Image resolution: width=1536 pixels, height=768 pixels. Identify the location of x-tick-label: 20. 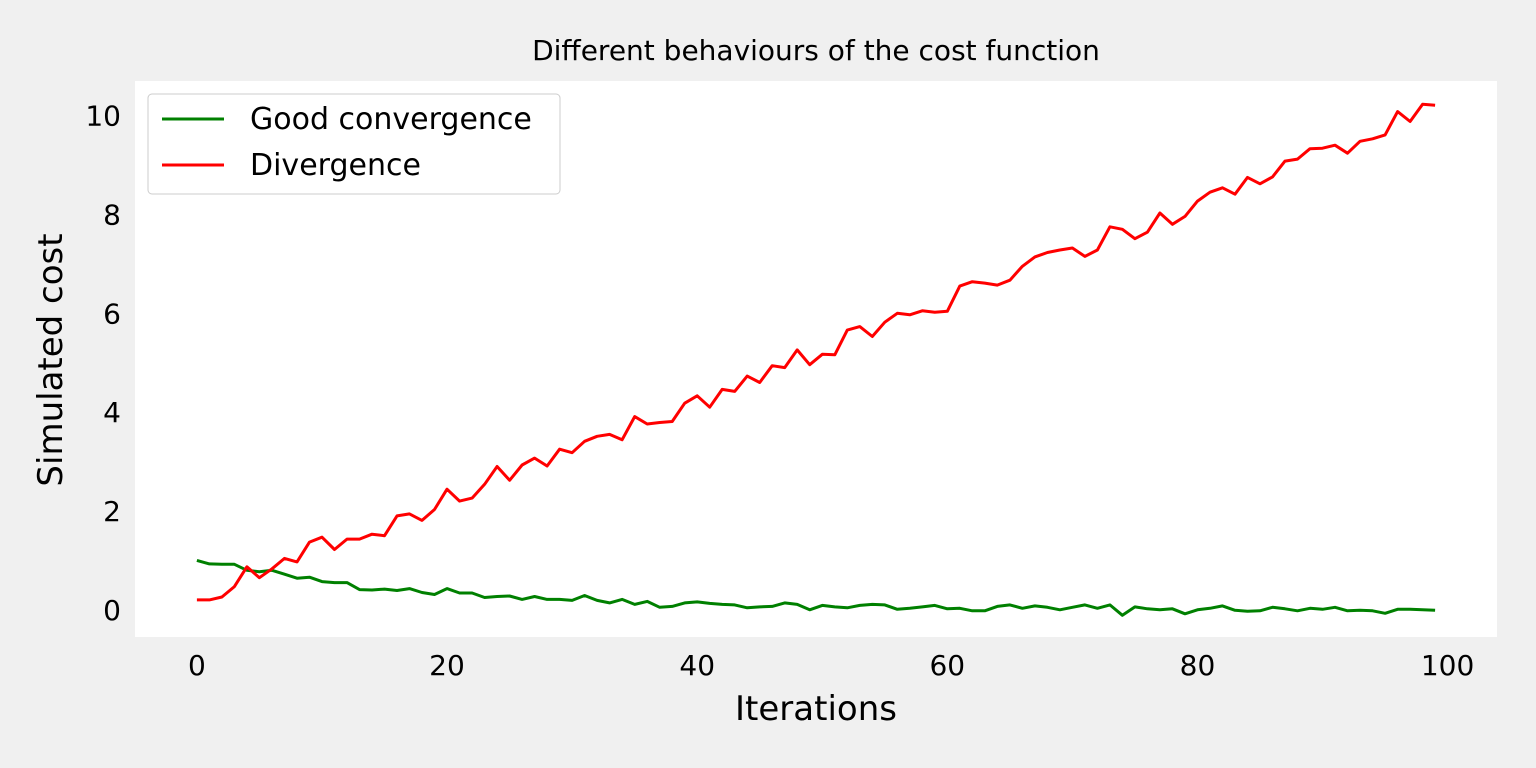
(447, 665).